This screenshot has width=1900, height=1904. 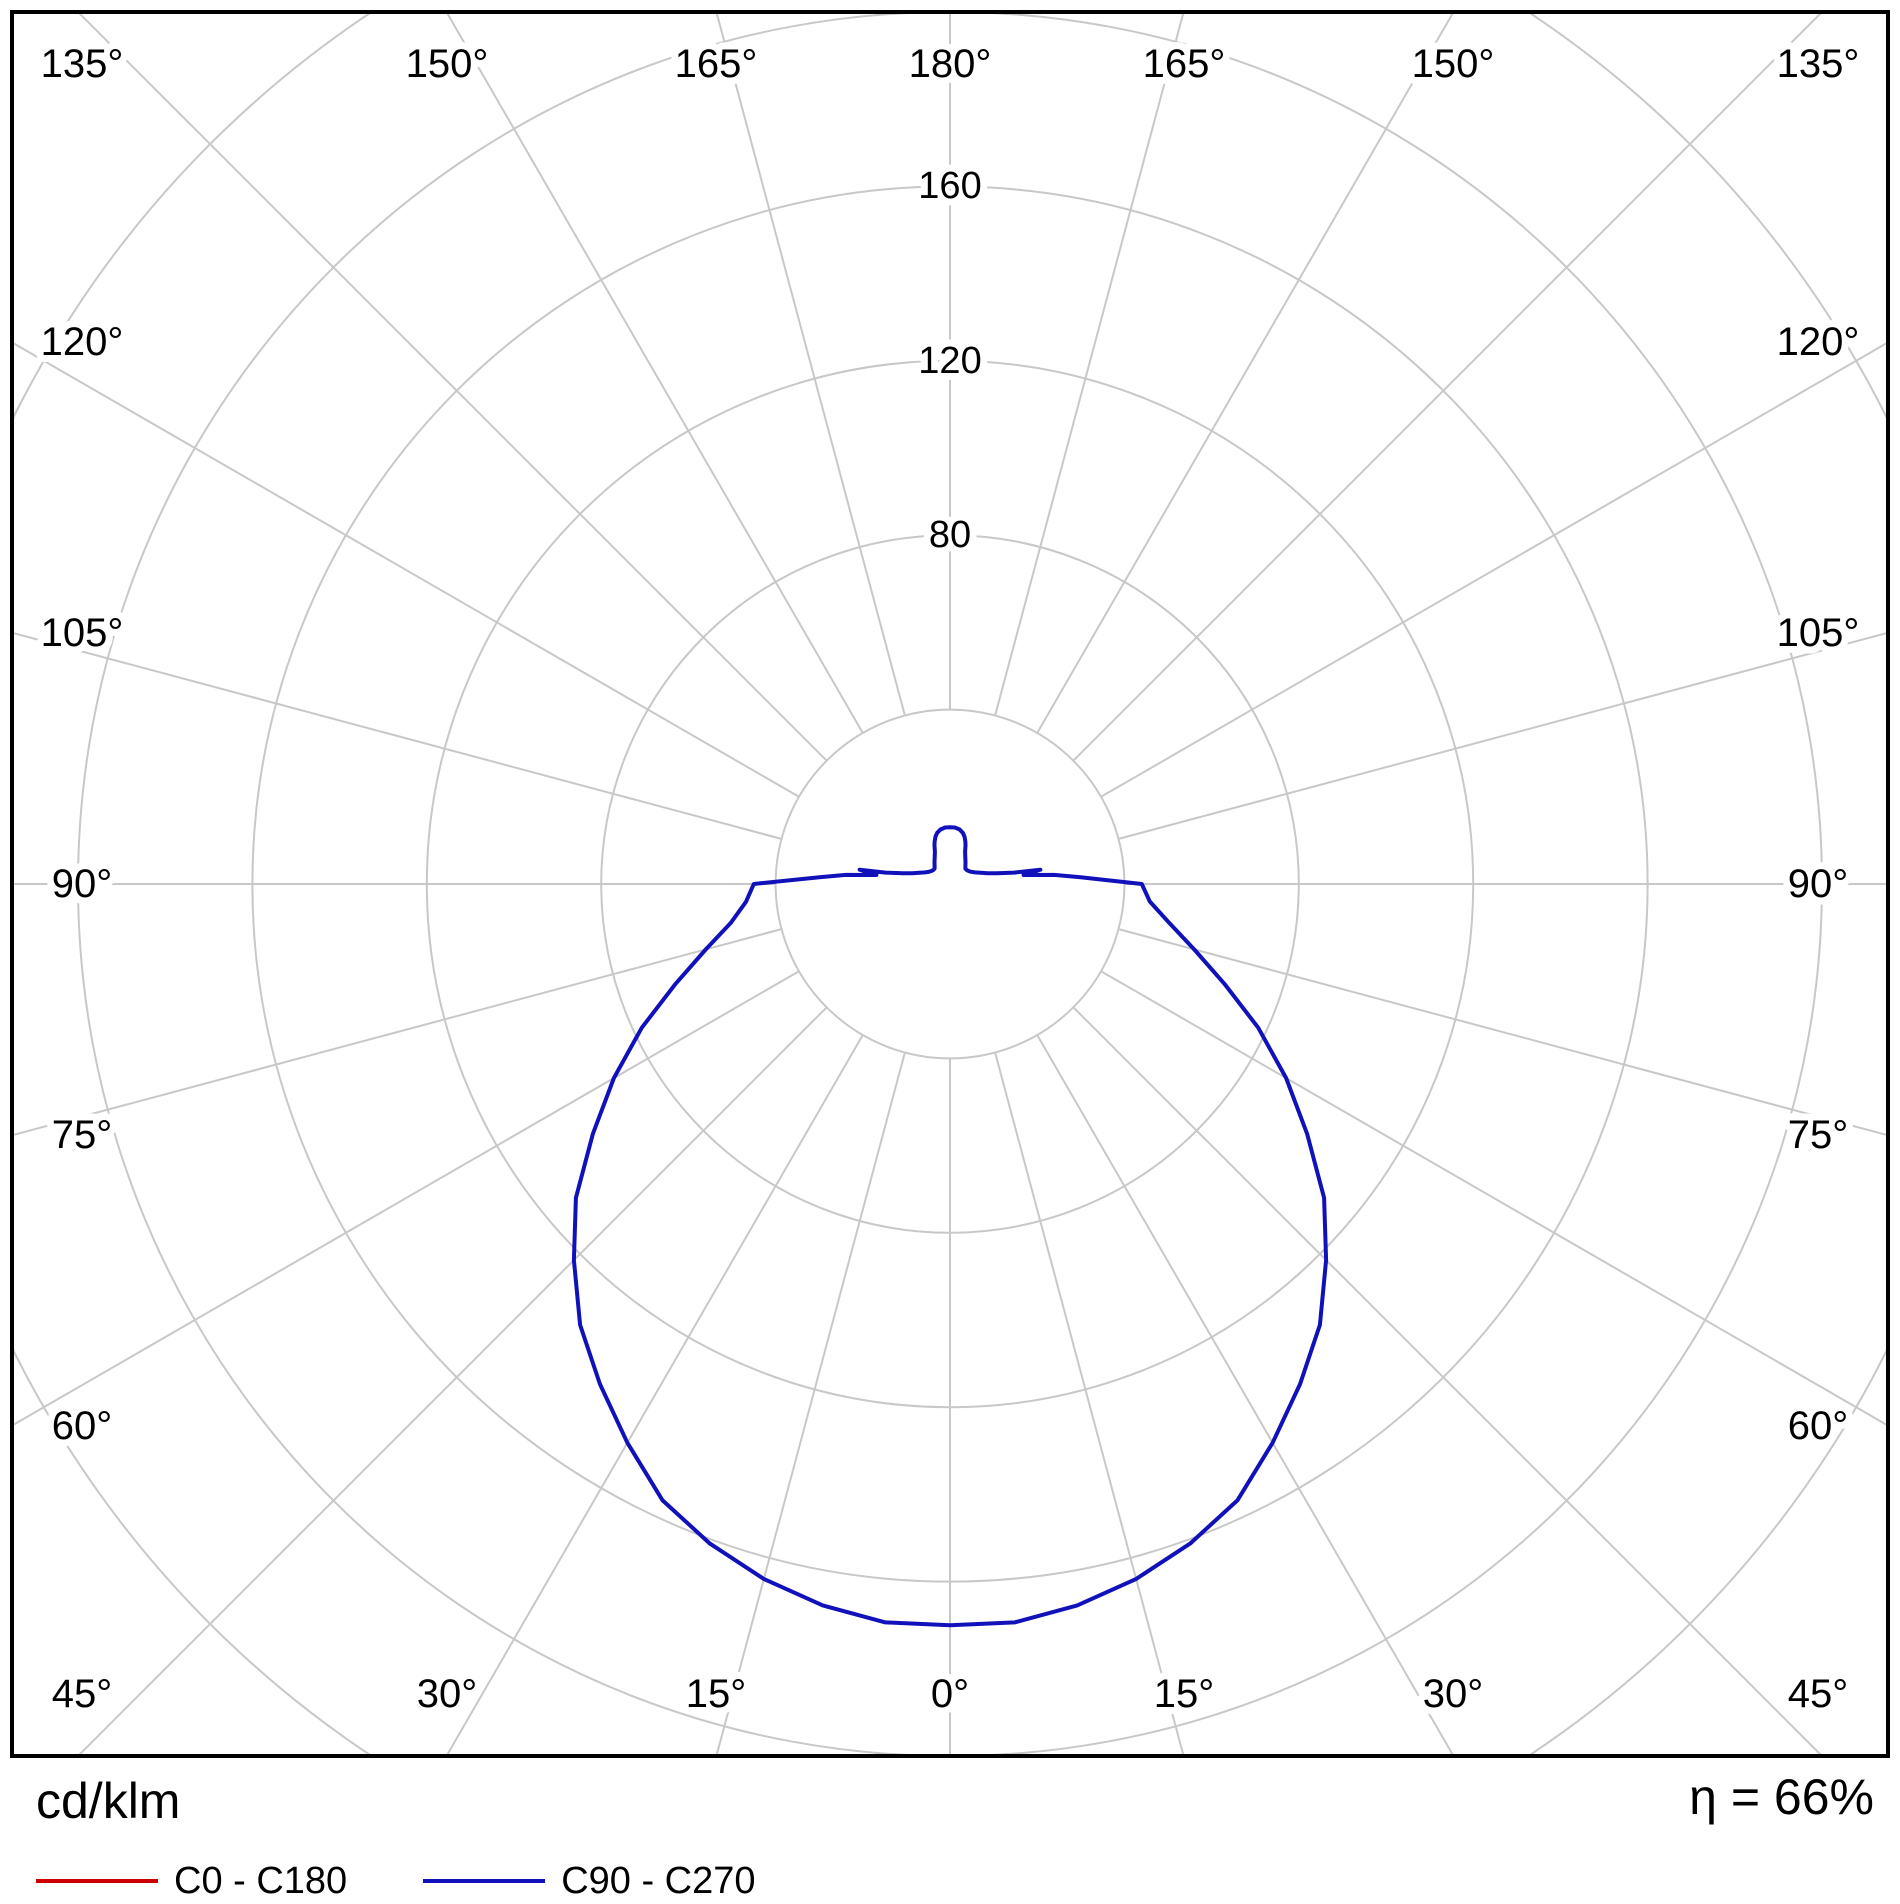 What do you see at coordinates (396, 1881) in the screenshot?
I see `legend: C0 - C180 C90 - C270` at bounding box center [396, 1881].